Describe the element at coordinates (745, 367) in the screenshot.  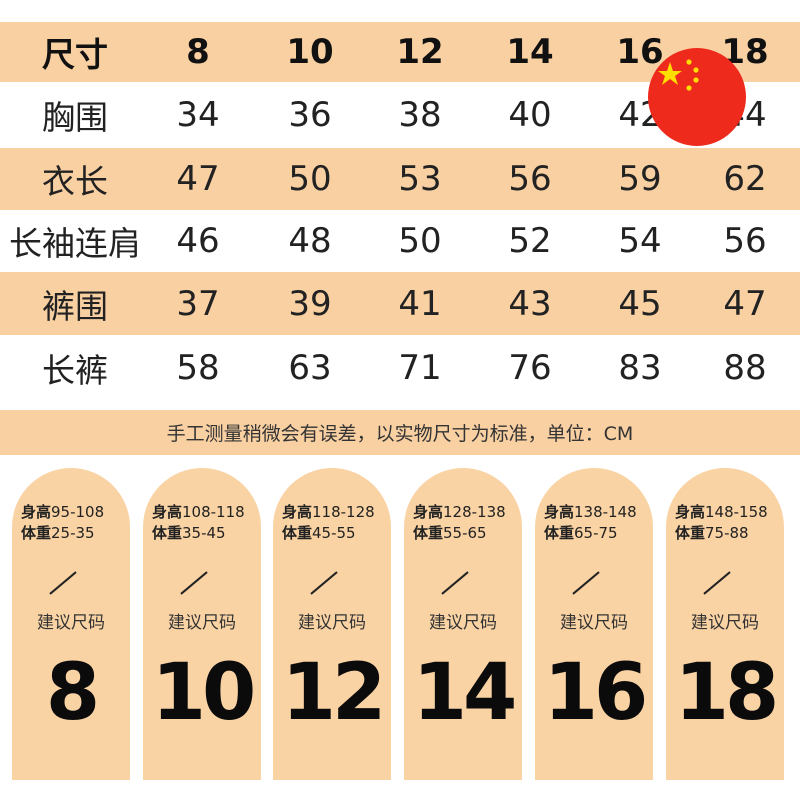
I see `table-cell: 88` at that location.